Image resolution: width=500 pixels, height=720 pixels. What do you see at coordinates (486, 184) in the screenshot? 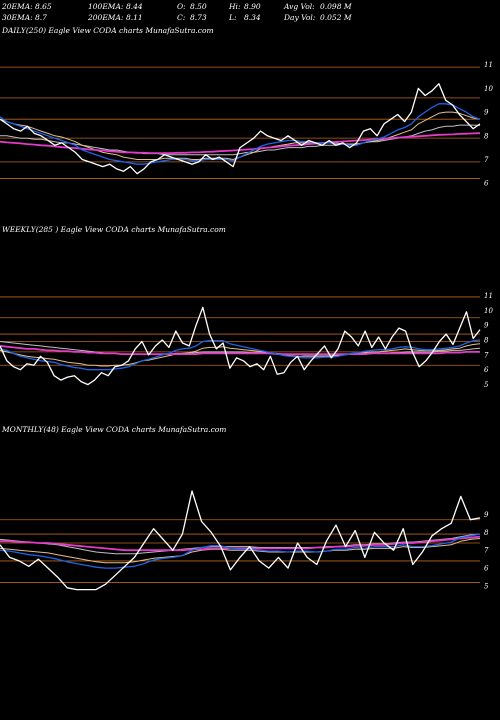
I see `daily-y-tick-label: 6` at bounding box center [486, 184].